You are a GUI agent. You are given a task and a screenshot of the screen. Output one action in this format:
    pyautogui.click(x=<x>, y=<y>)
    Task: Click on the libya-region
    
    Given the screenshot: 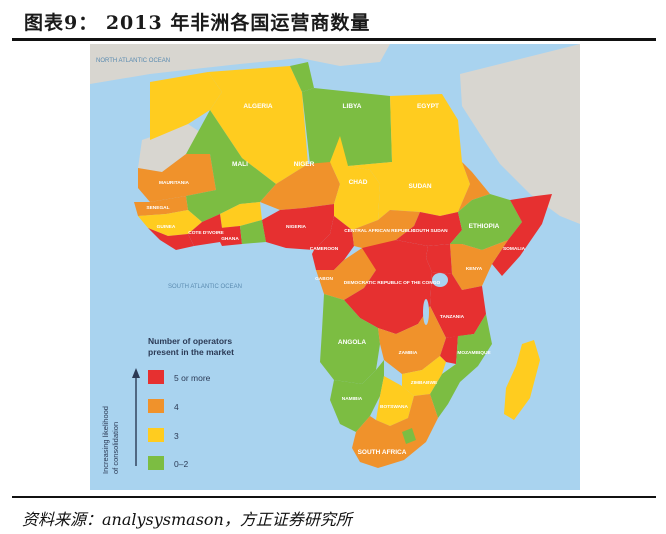 What is the action you would take?
    pyautogui.click(x=347, y=127)
    